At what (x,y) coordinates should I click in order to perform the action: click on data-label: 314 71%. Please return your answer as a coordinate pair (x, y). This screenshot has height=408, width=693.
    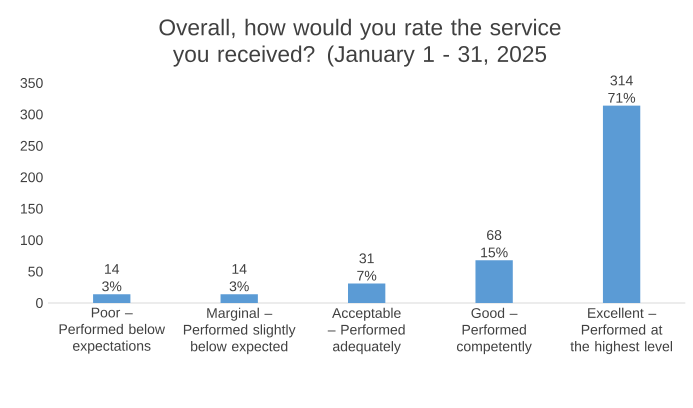
    Looking at the image, I should click on (622, 89).